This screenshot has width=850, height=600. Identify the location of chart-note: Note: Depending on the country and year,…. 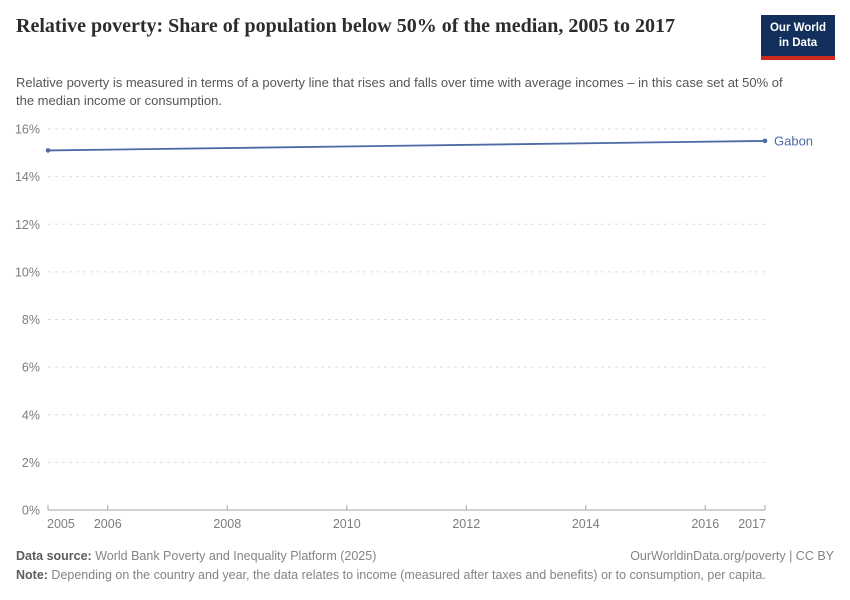
(425, 575).